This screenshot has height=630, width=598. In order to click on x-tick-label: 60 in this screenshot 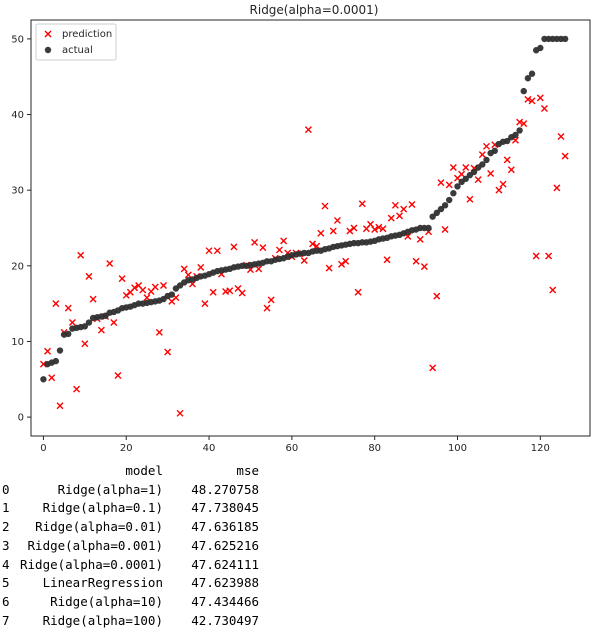, I will do `click(291, 448)`.